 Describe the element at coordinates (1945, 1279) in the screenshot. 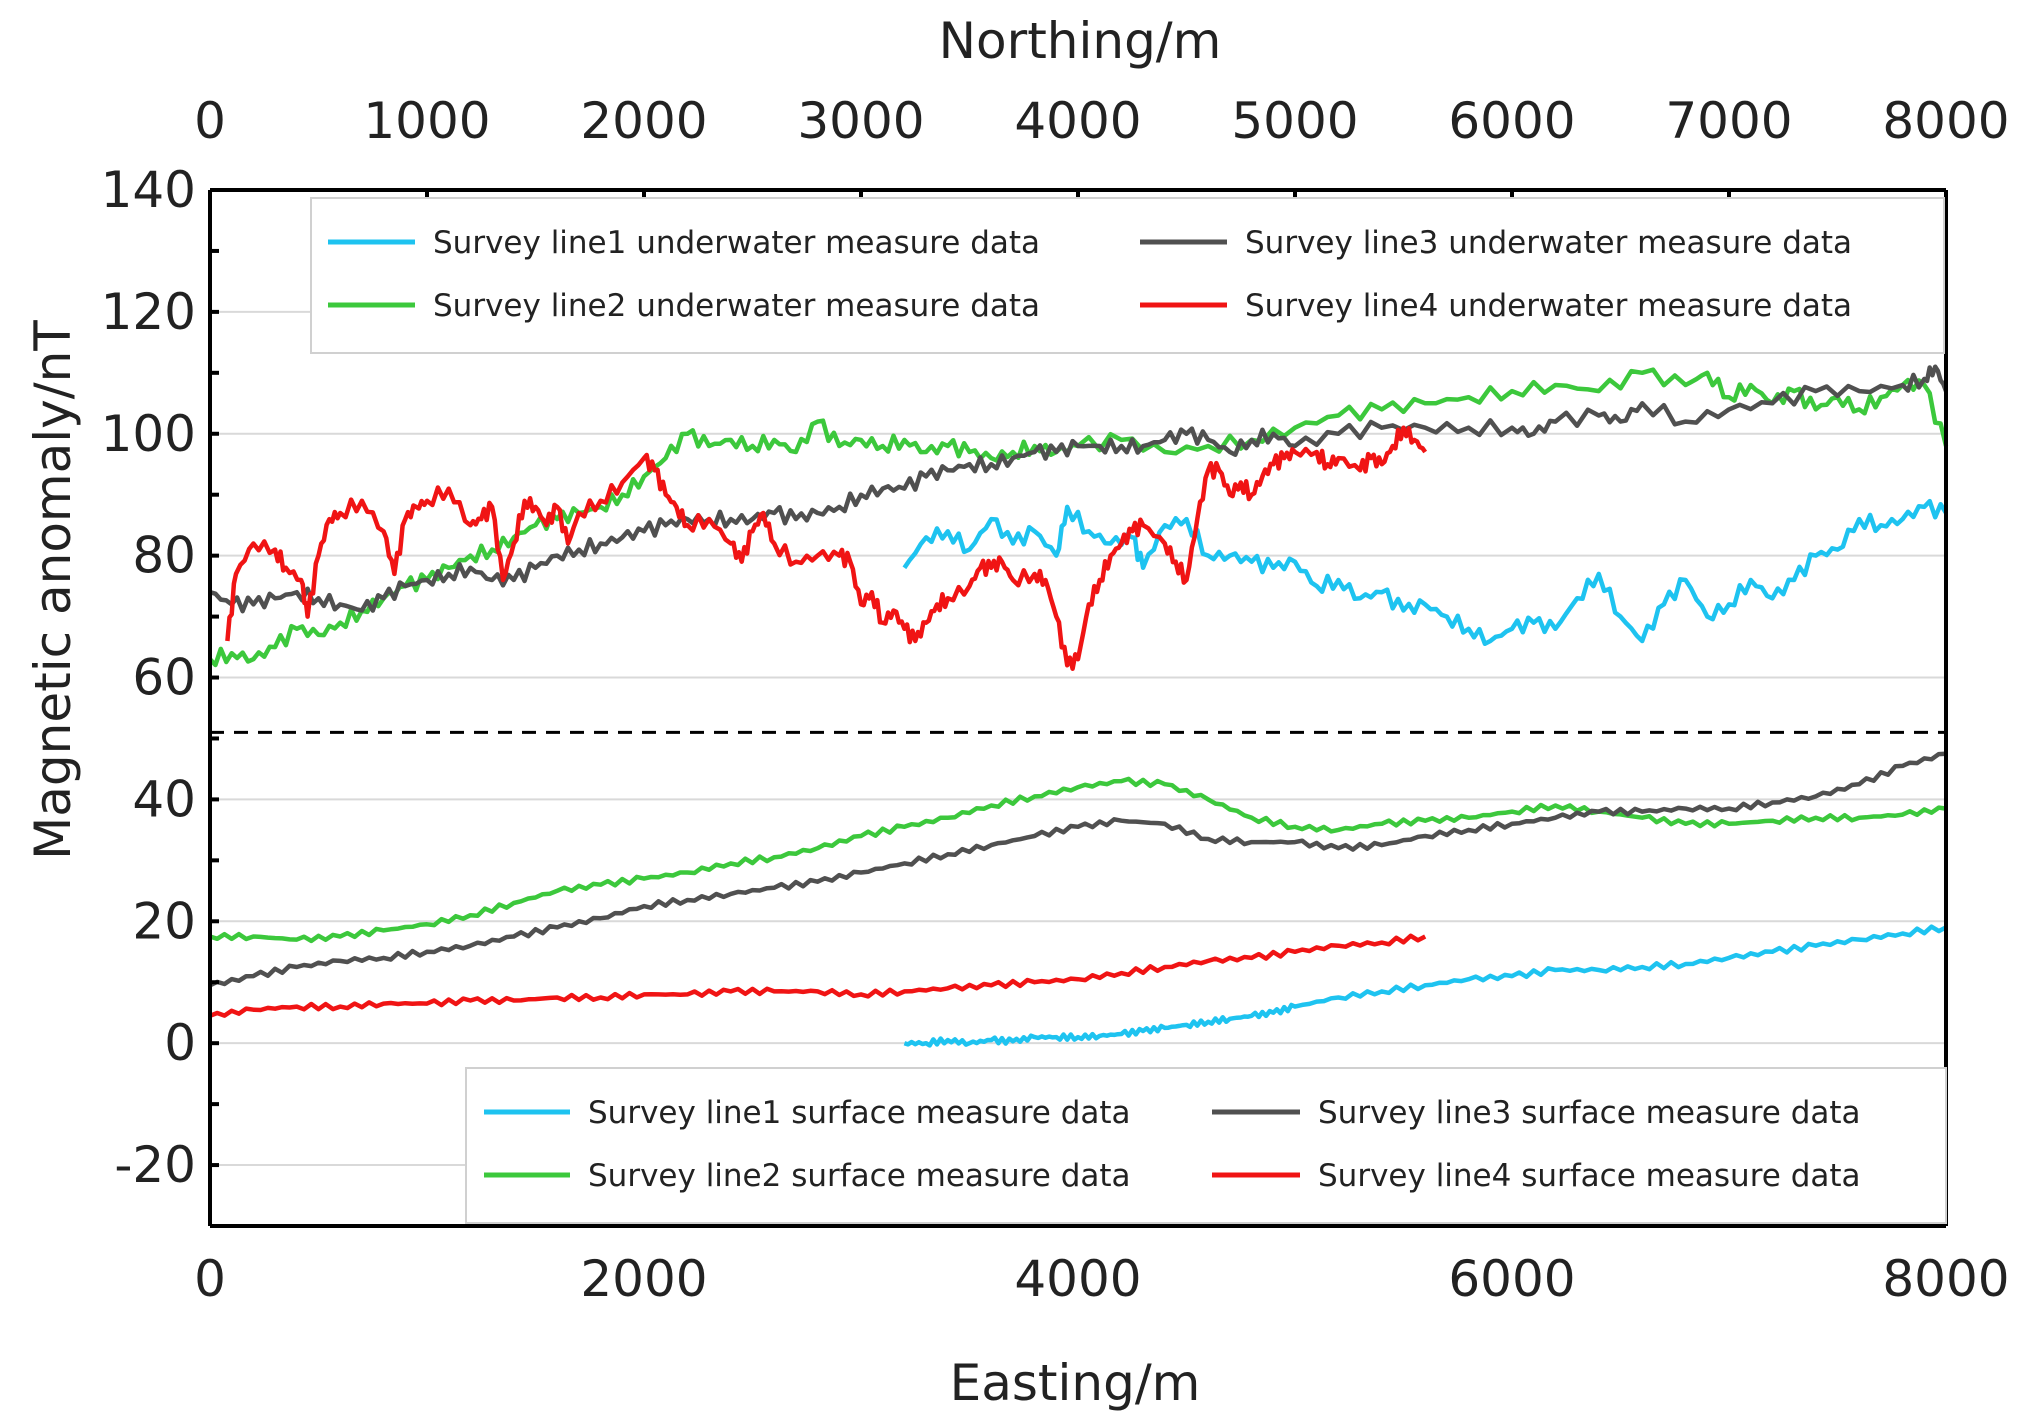

I see `x-bottom-tick-label-8000: 8000` at that location.